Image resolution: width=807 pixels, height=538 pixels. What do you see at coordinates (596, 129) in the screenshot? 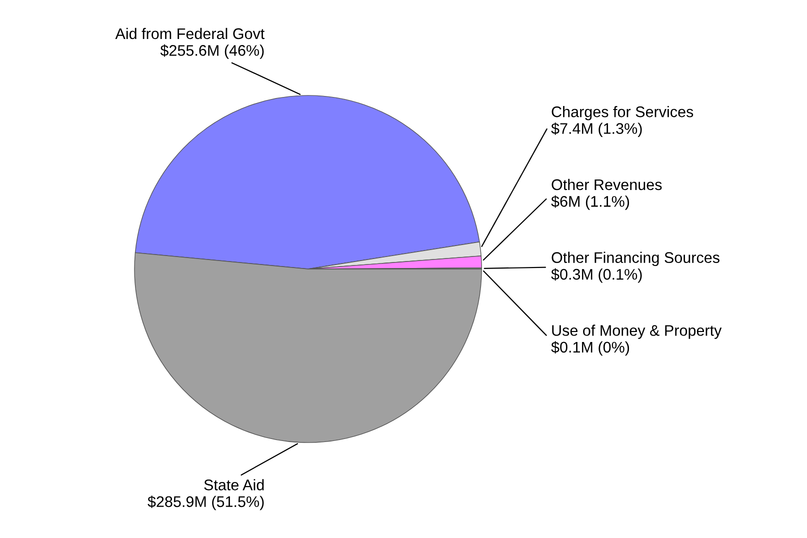
I see `data-label: $7.4M (1.3%)` at bounding box center [596, 129].